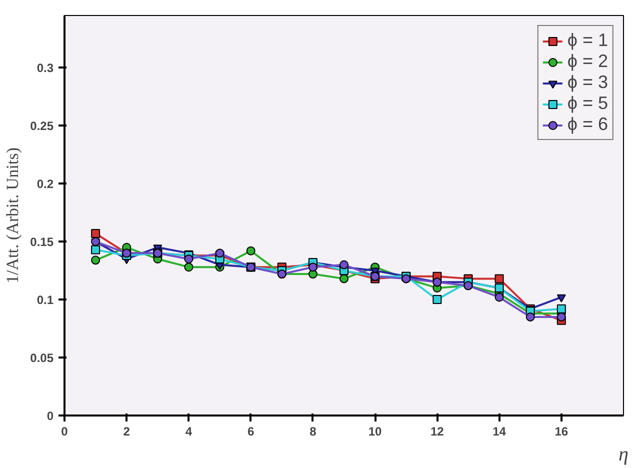 The image size is (633, 468). Describe the element at coordinates (45, 68) in the screenshot. I see `y-tick-label: 0.3` at that location.